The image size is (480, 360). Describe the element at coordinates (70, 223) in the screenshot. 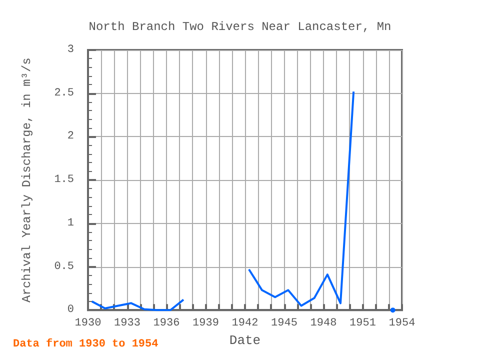

I see `y-tick-label: 1` at that location.